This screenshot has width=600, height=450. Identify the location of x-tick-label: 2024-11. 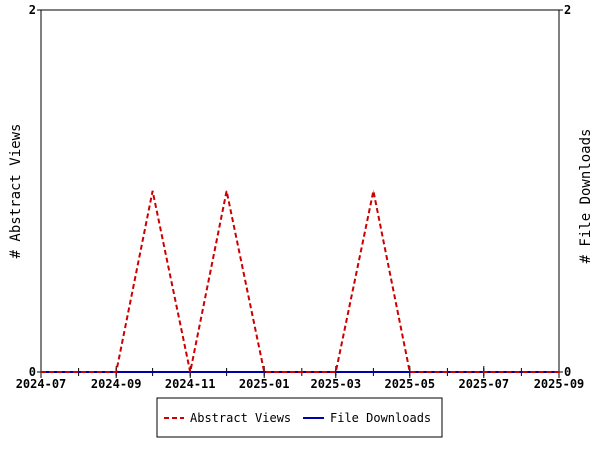
(190, 384).